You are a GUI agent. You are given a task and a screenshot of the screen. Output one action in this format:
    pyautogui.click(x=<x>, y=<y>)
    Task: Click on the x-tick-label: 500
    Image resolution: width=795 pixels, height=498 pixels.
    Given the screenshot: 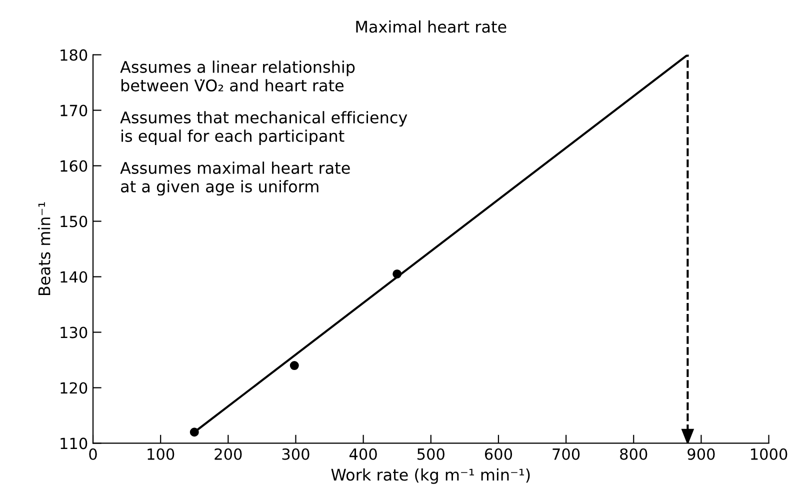 What is the action you would take?
    pyautogui.click(x=430, y=454)
    